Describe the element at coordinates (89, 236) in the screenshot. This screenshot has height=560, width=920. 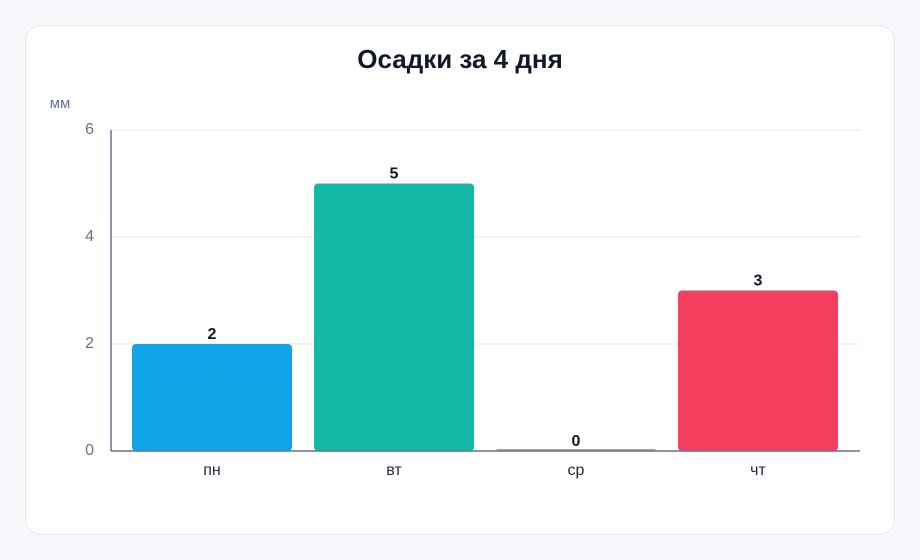
I see `y-tick-label: 4` at that location.